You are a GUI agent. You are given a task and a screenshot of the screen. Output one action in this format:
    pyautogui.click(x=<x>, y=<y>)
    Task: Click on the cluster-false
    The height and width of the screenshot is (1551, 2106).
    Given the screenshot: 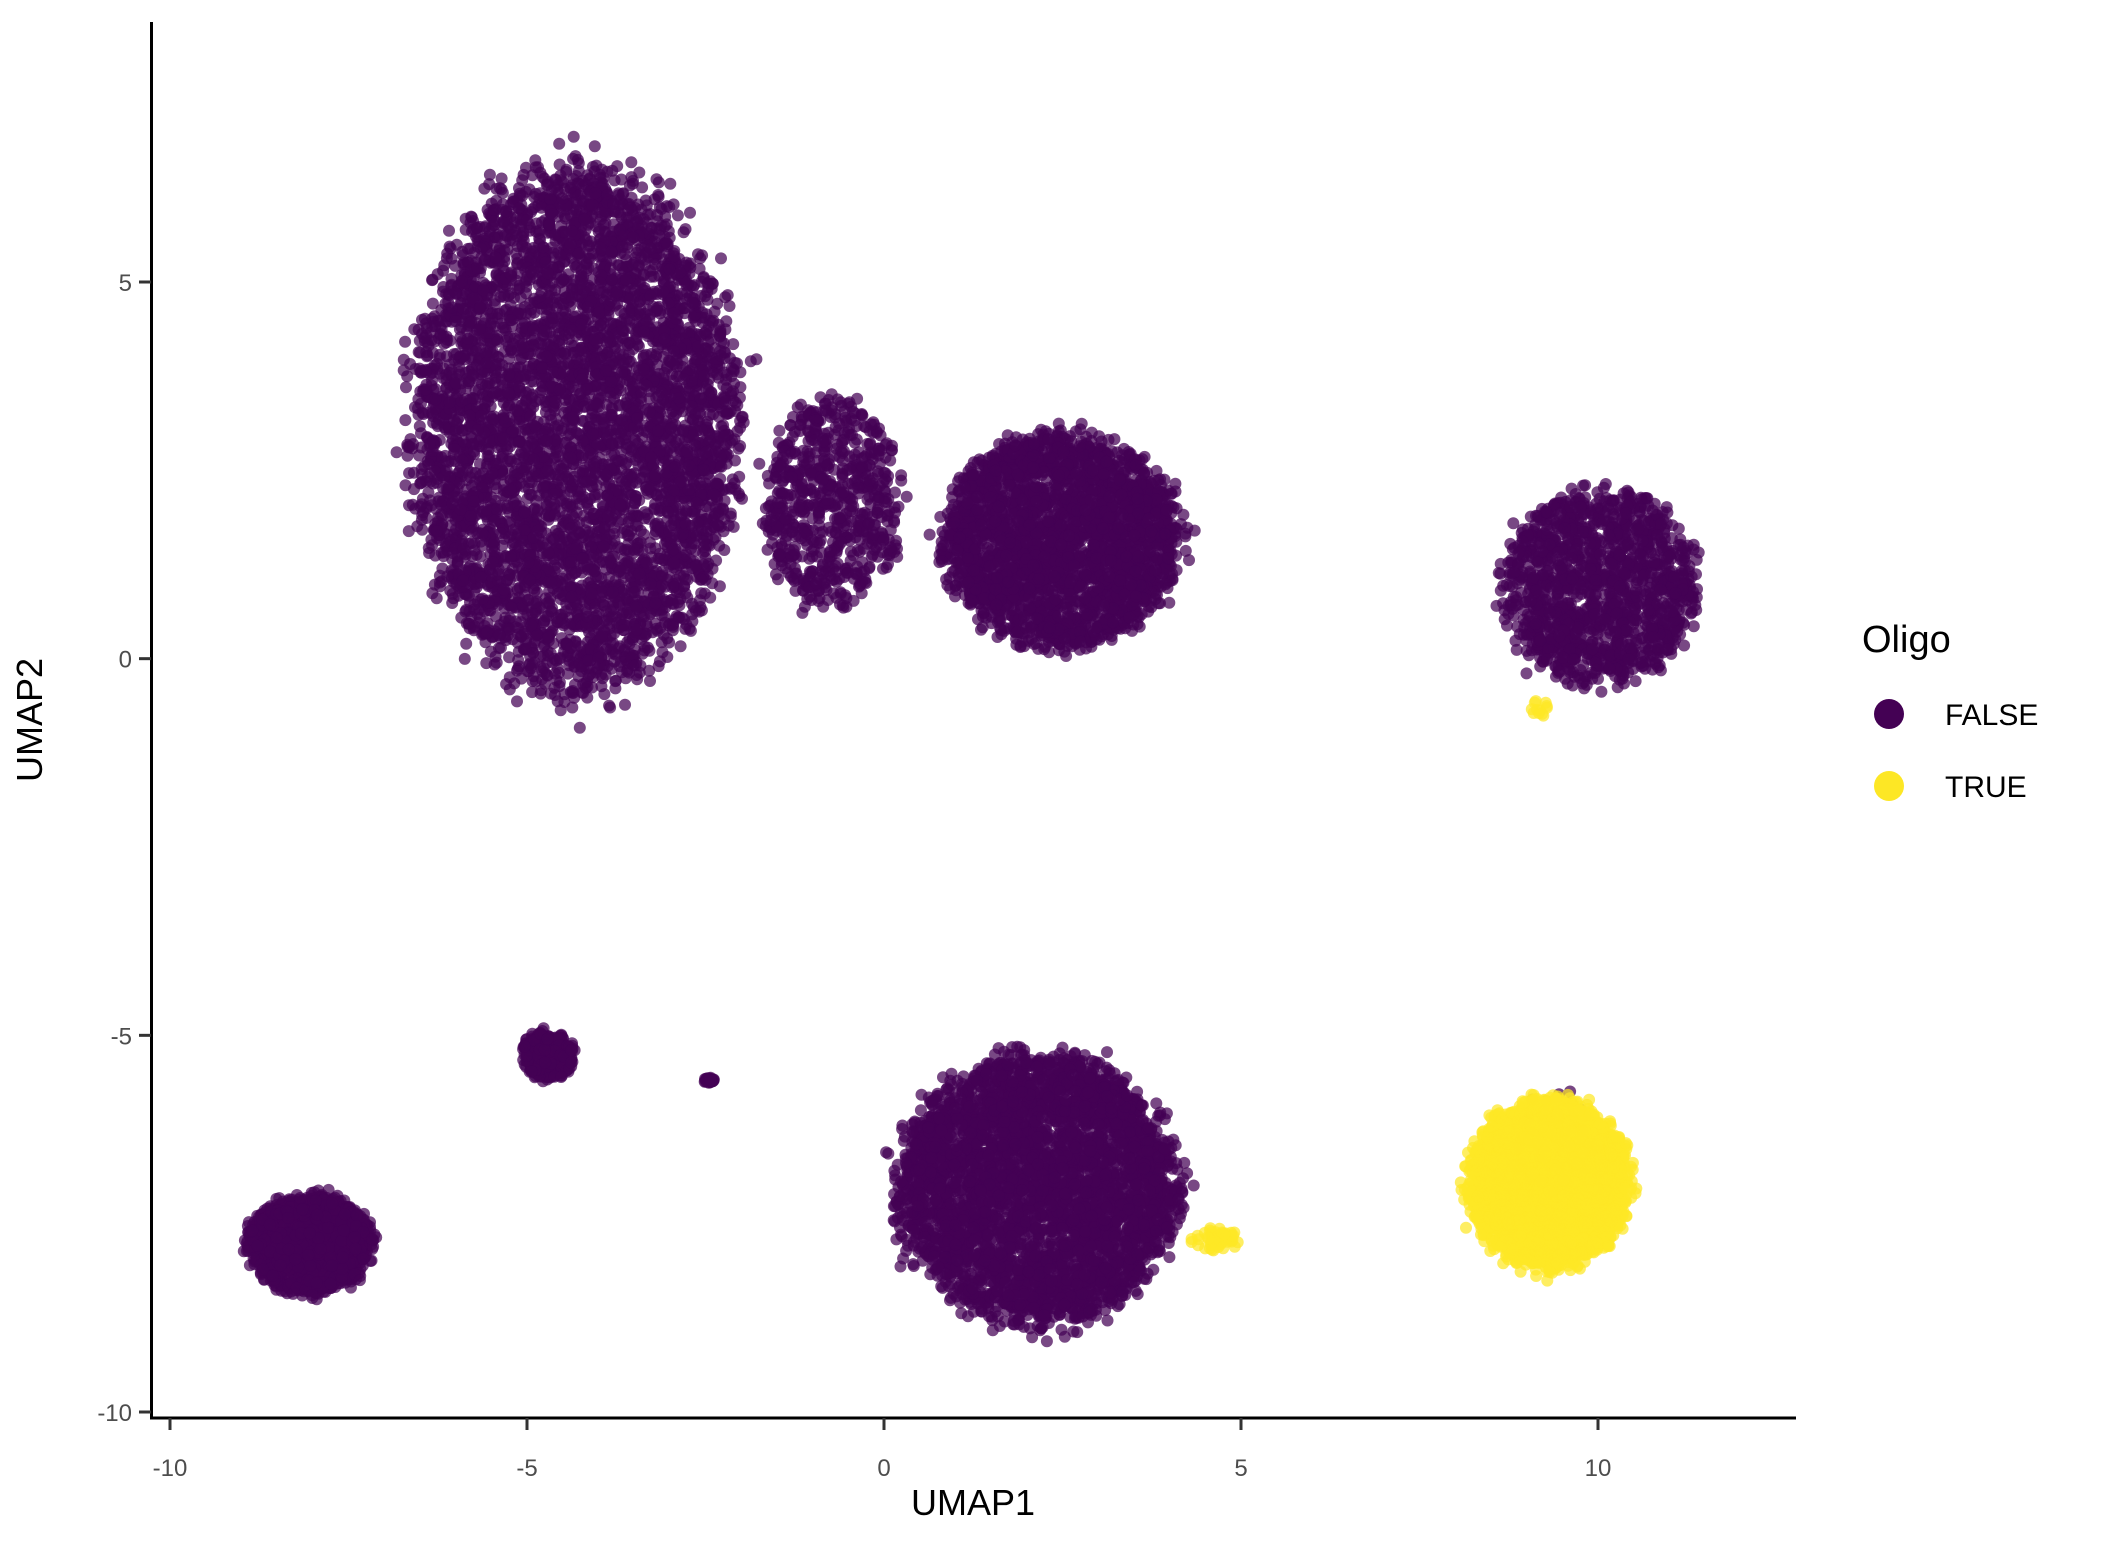 What is the action you would take?
    pyautogui.click(x=578, y=432)
    